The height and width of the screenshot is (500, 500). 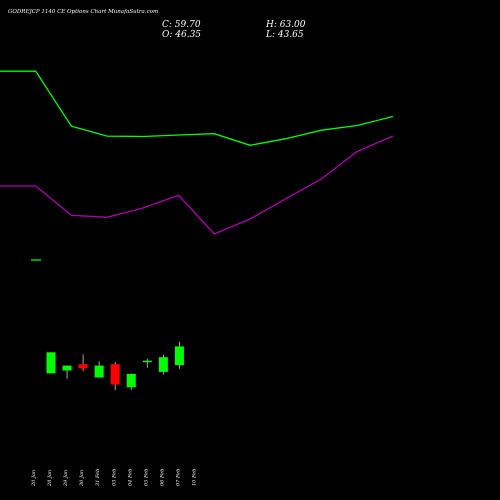 What do you see at coordinates (195, 477) in the screenshot?
I see `x-tick-label: 10 Feb` at bounding box center [195, 477].